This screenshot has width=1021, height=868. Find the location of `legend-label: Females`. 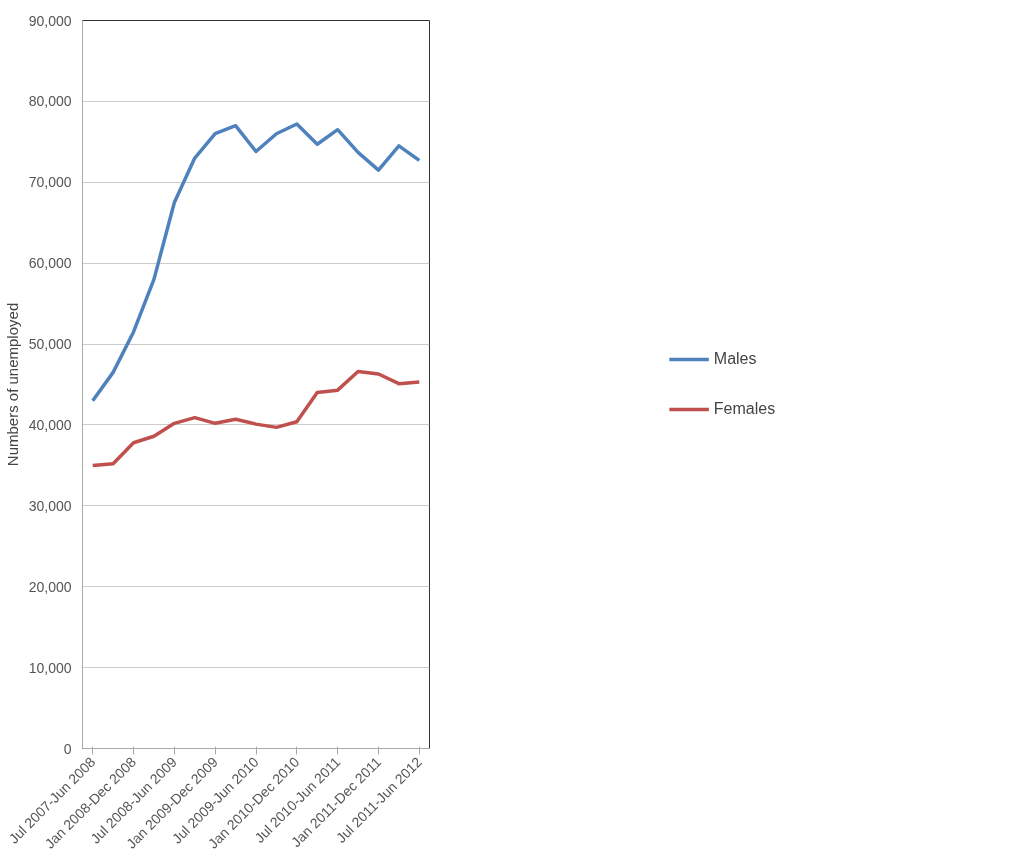

legend-label: Females is located at coordinates (744, 409).